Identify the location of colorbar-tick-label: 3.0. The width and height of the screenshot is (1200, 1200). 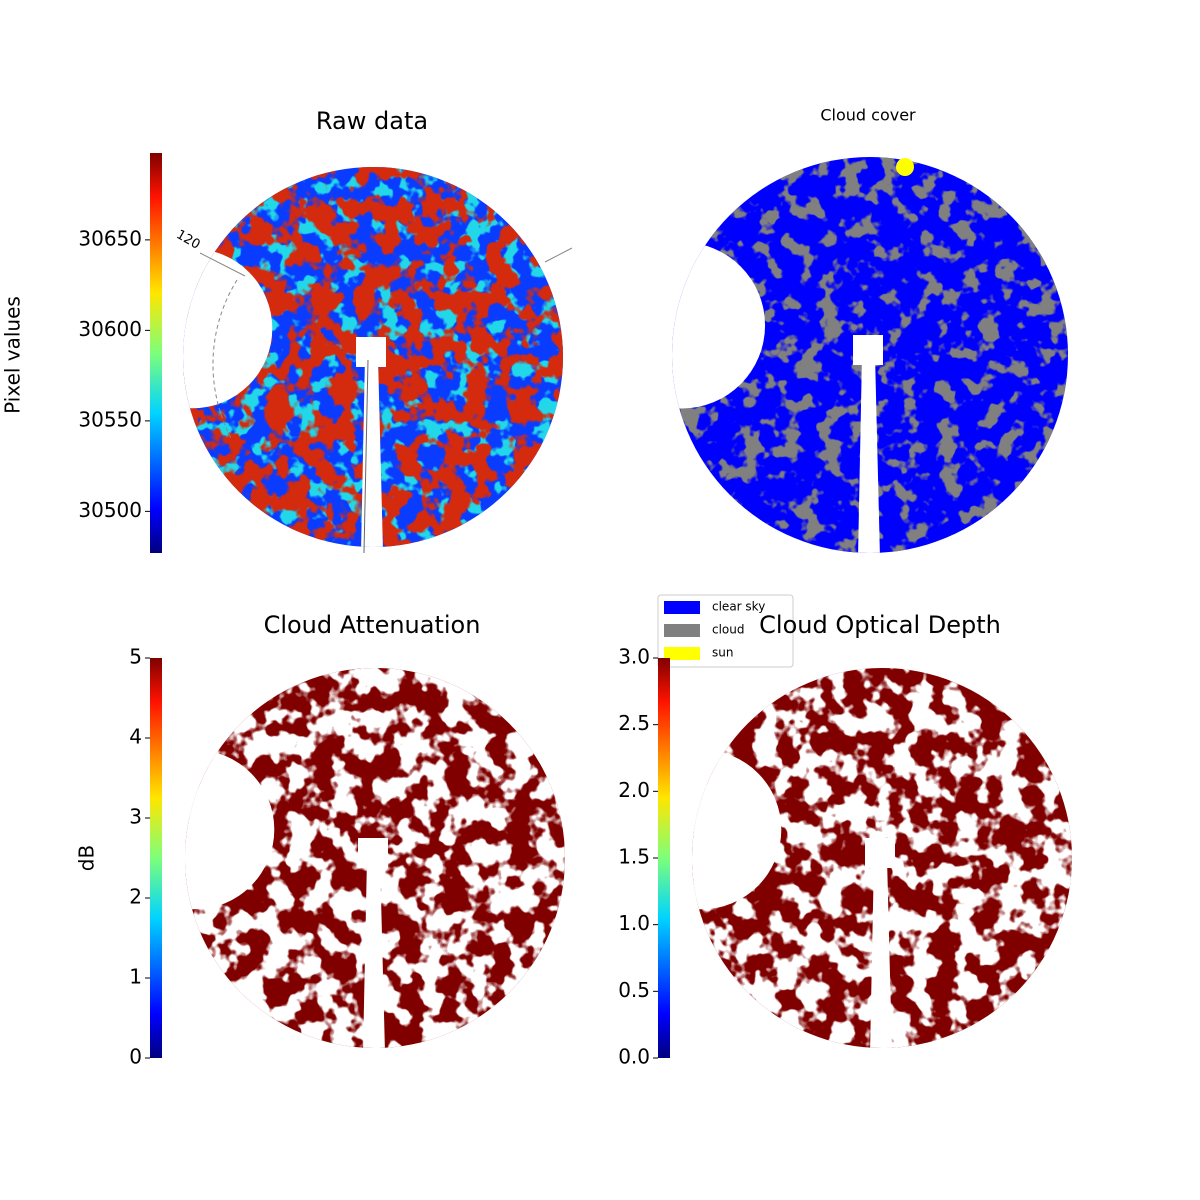
(634, 657).